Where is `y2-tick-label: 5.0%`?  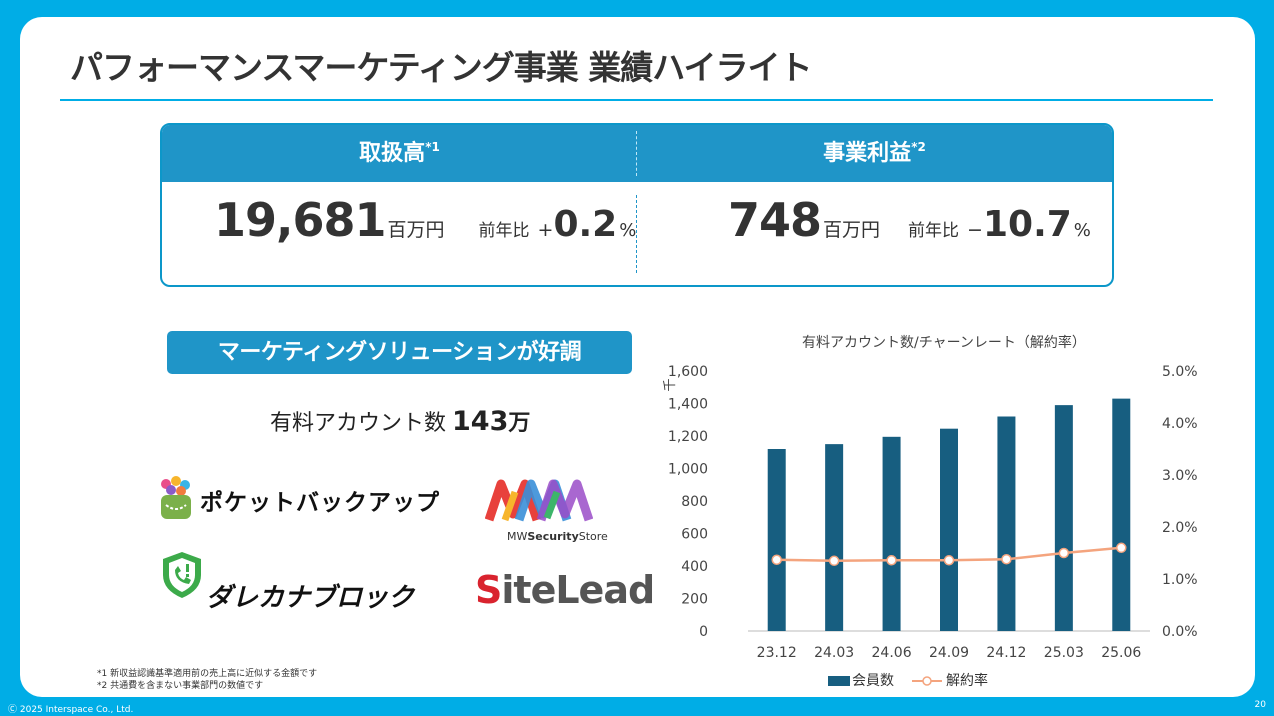 y2-tick-label: 5.0% is located at coordinates (1180, 372).